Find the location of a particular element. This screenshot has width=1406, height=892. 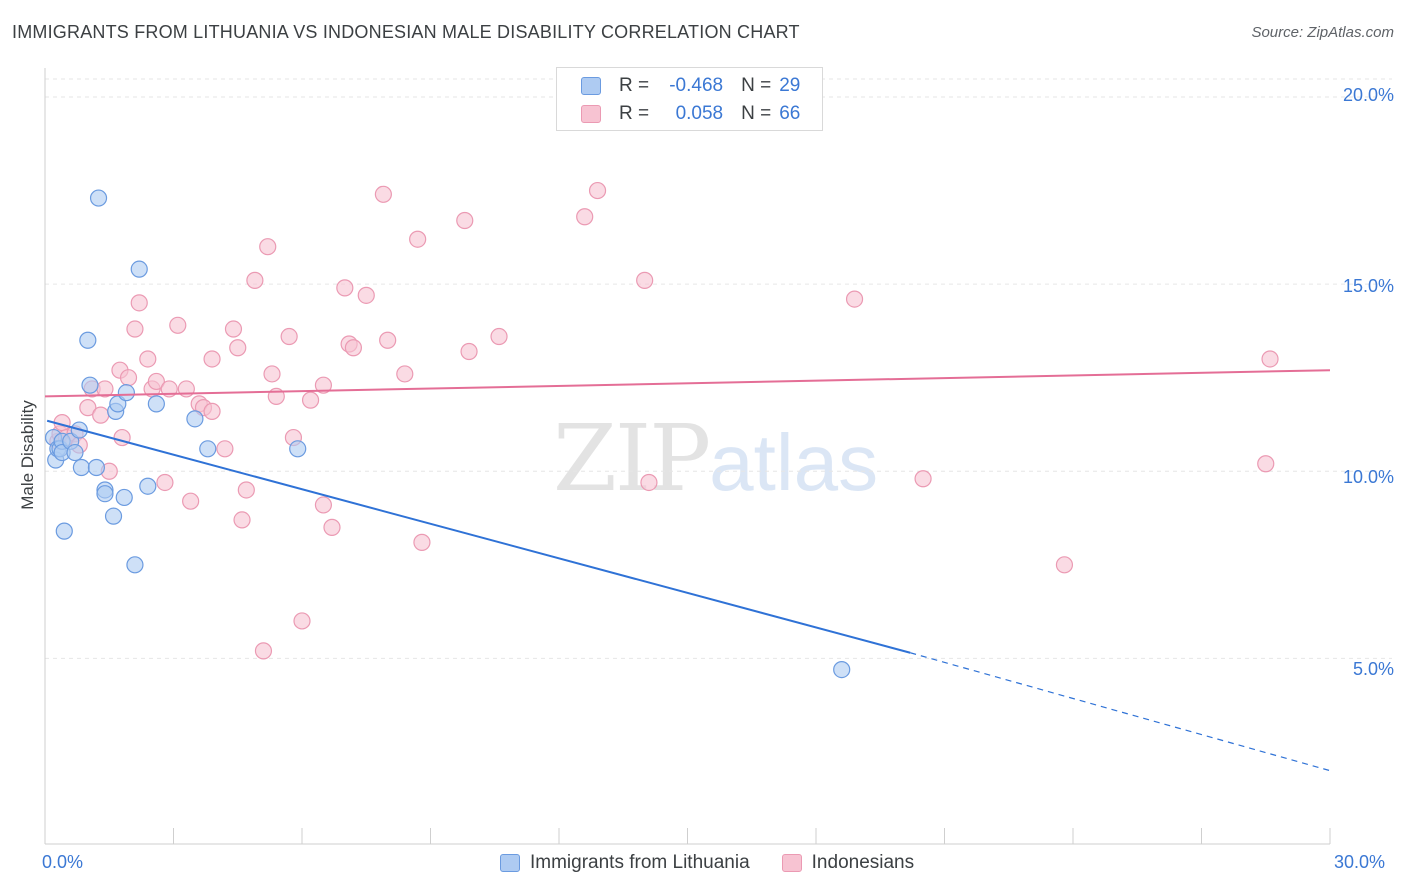

watermark: ZIPatlas is located at coordinates (715, 458).